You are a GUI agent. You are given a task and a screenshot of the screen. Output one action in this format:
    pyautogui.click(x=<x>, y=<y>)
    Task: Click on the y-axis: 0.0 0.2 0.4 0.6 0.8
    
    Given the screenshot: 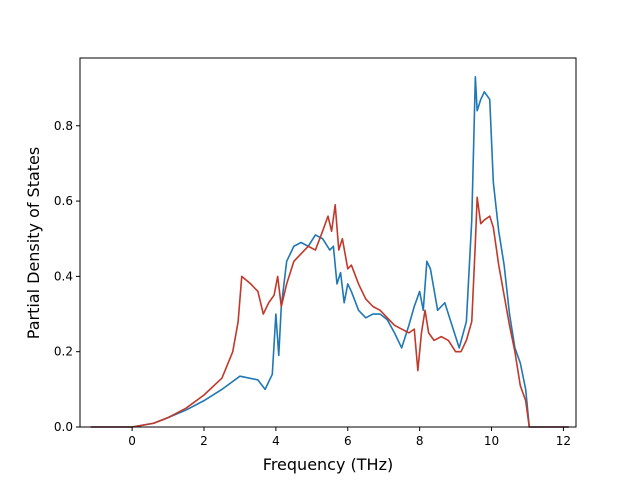 What is the action you would take?
    pyautogui.click(x=67, y=276)
    